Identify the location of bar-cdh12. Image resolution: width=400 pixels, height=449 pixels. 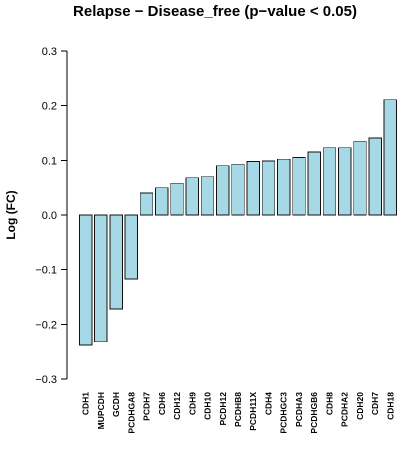
(177, 199).